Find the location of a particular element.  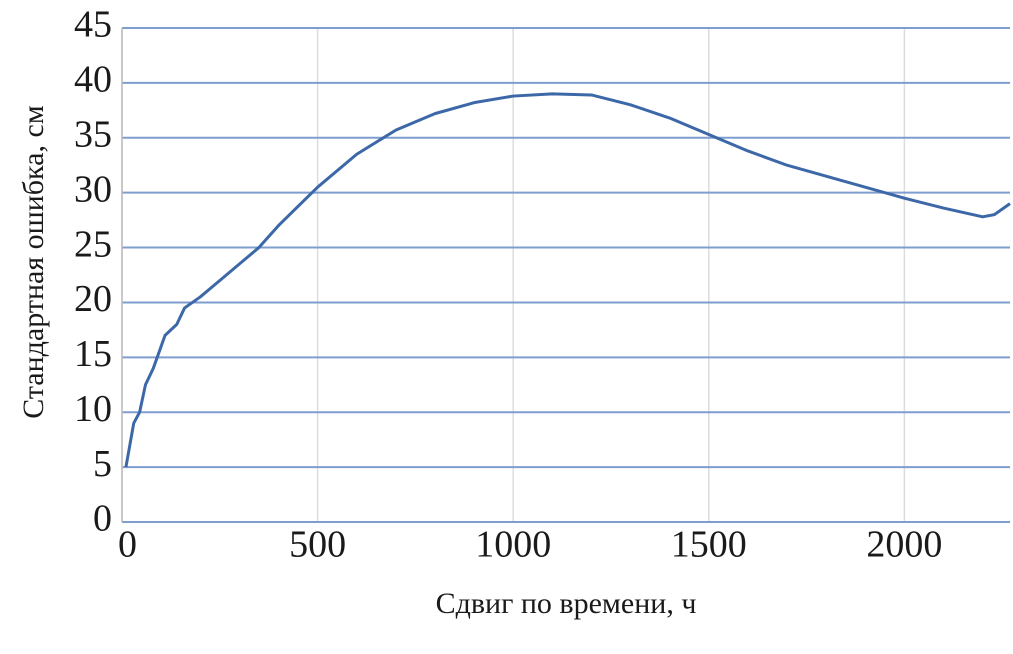

y-tick-label: 15 is located at coordinates (93, 354).